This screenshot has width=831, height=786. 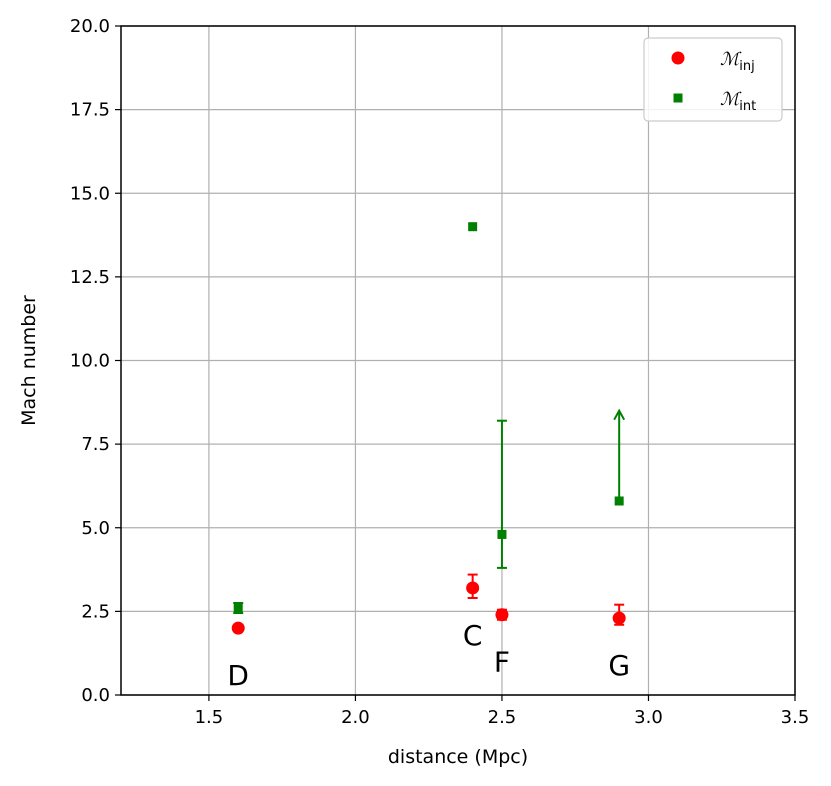 What do you see at coordinates (473, 635) in the screenshot?
I see `annotation-label: C` at bounding box center [473, 635].